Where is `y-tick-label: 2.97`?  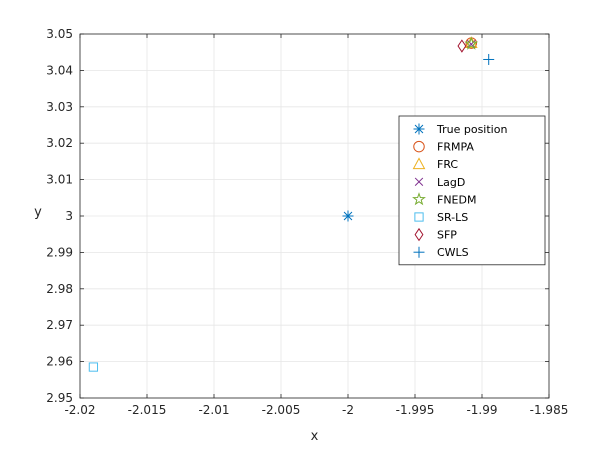
y-tick-label: 2.97 is located at coordinates (59, 325).